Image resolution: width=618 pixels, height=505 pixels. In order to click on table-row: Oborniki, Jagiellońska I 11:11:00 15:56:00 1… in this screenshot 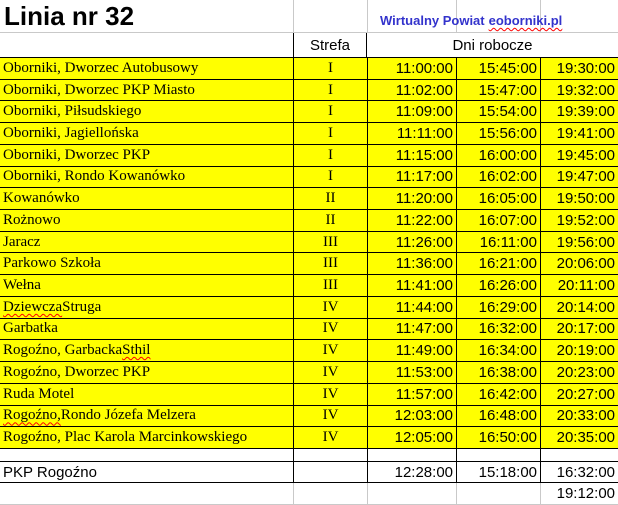, I will do `click(309, 134)`.